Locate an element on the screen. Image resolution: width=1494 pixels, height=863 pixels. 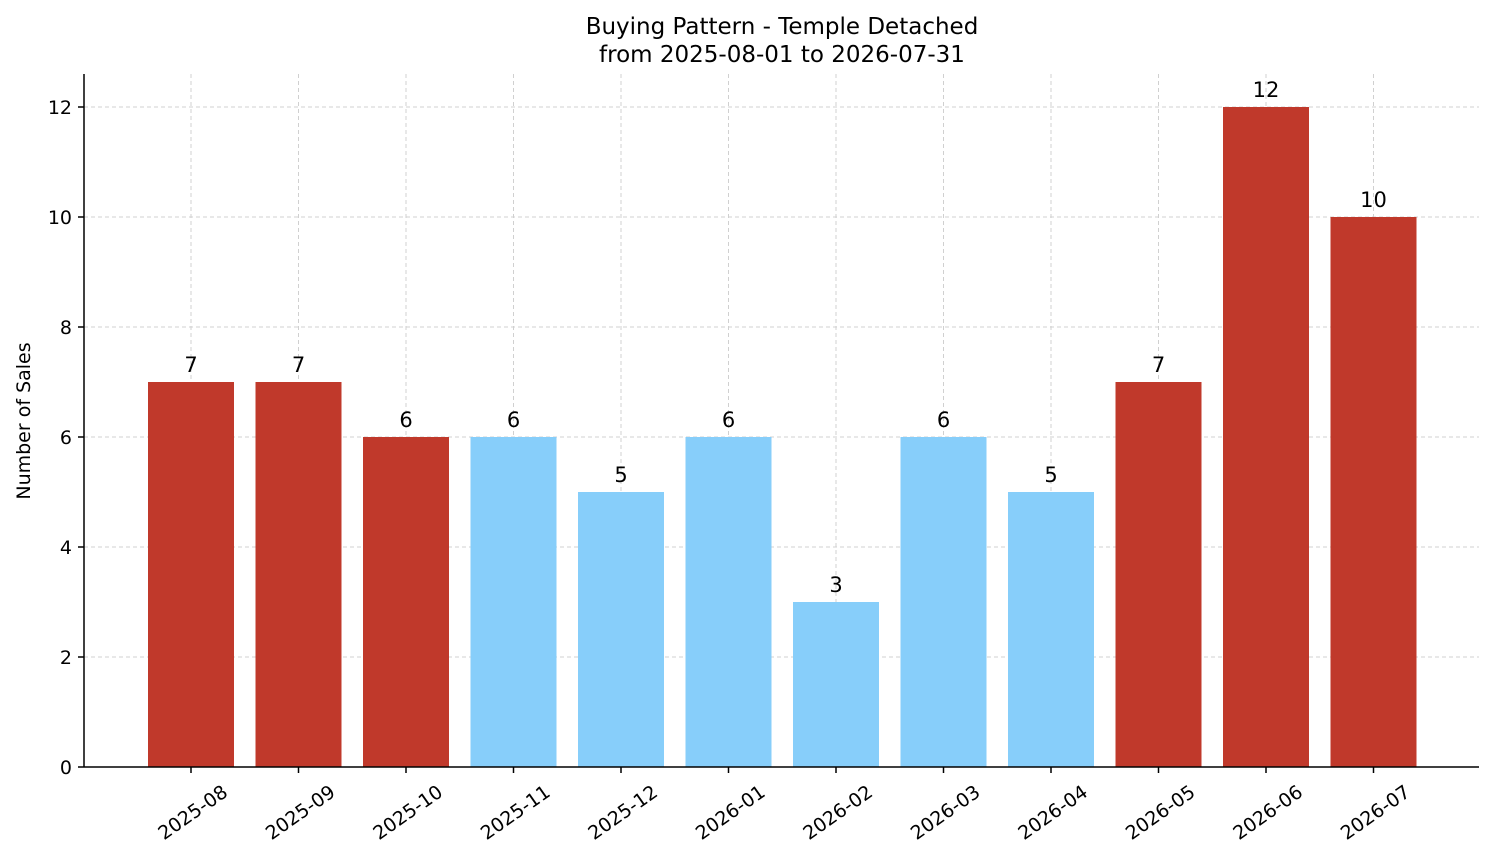
x-tick-label: 2025-12 is located at coordinates (623, 813).